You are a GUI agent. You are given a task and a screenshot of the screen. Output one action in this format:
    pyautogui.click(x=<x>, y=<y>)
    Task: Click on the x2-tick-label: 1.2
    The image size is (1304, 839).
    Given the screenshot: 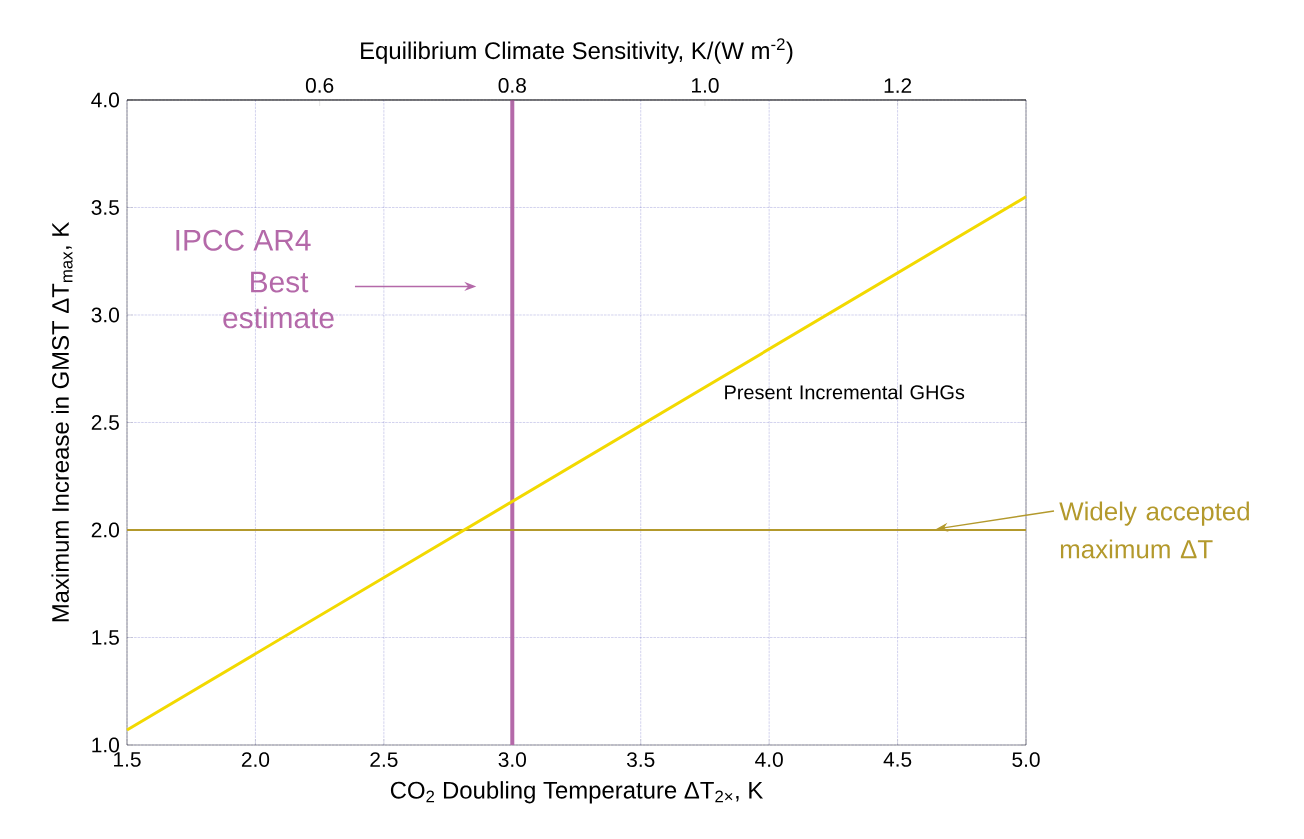 What is the action you would take?
    pyautogui.click(x=898, y=85)
    